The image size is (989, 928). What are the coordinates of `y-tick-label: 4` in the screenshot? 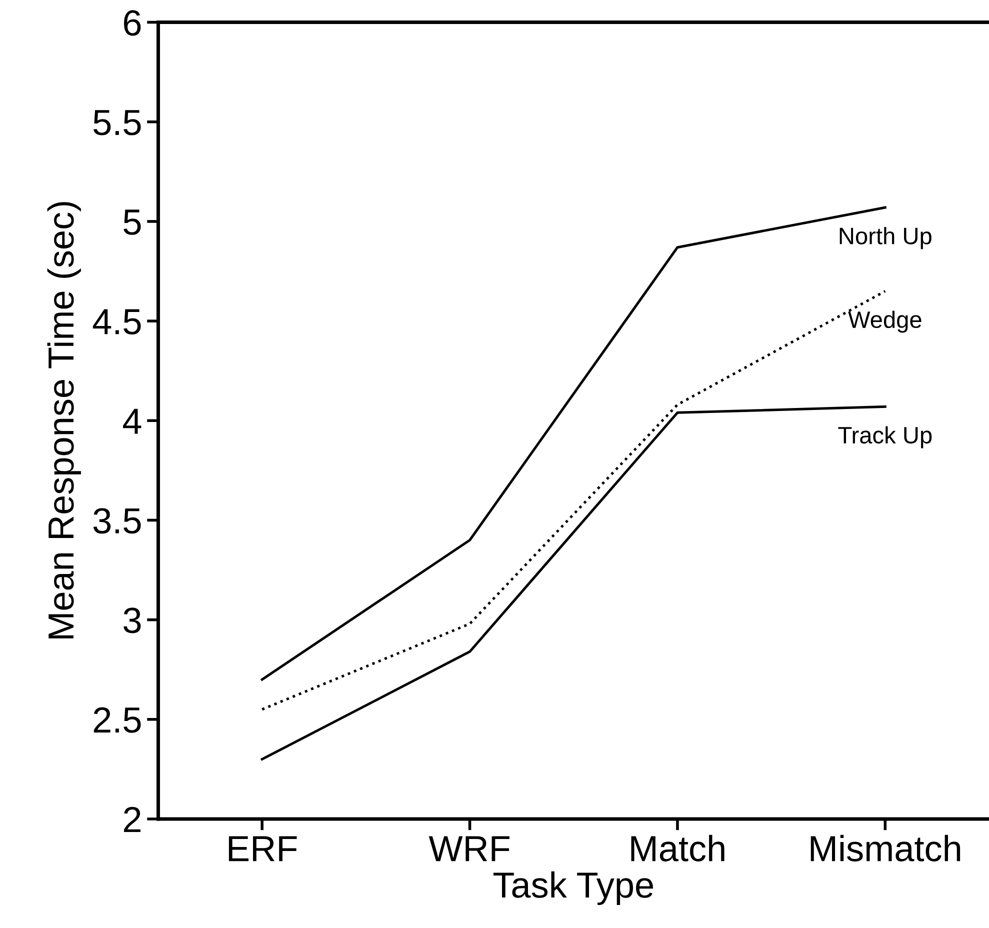 It's located at (132, 421).